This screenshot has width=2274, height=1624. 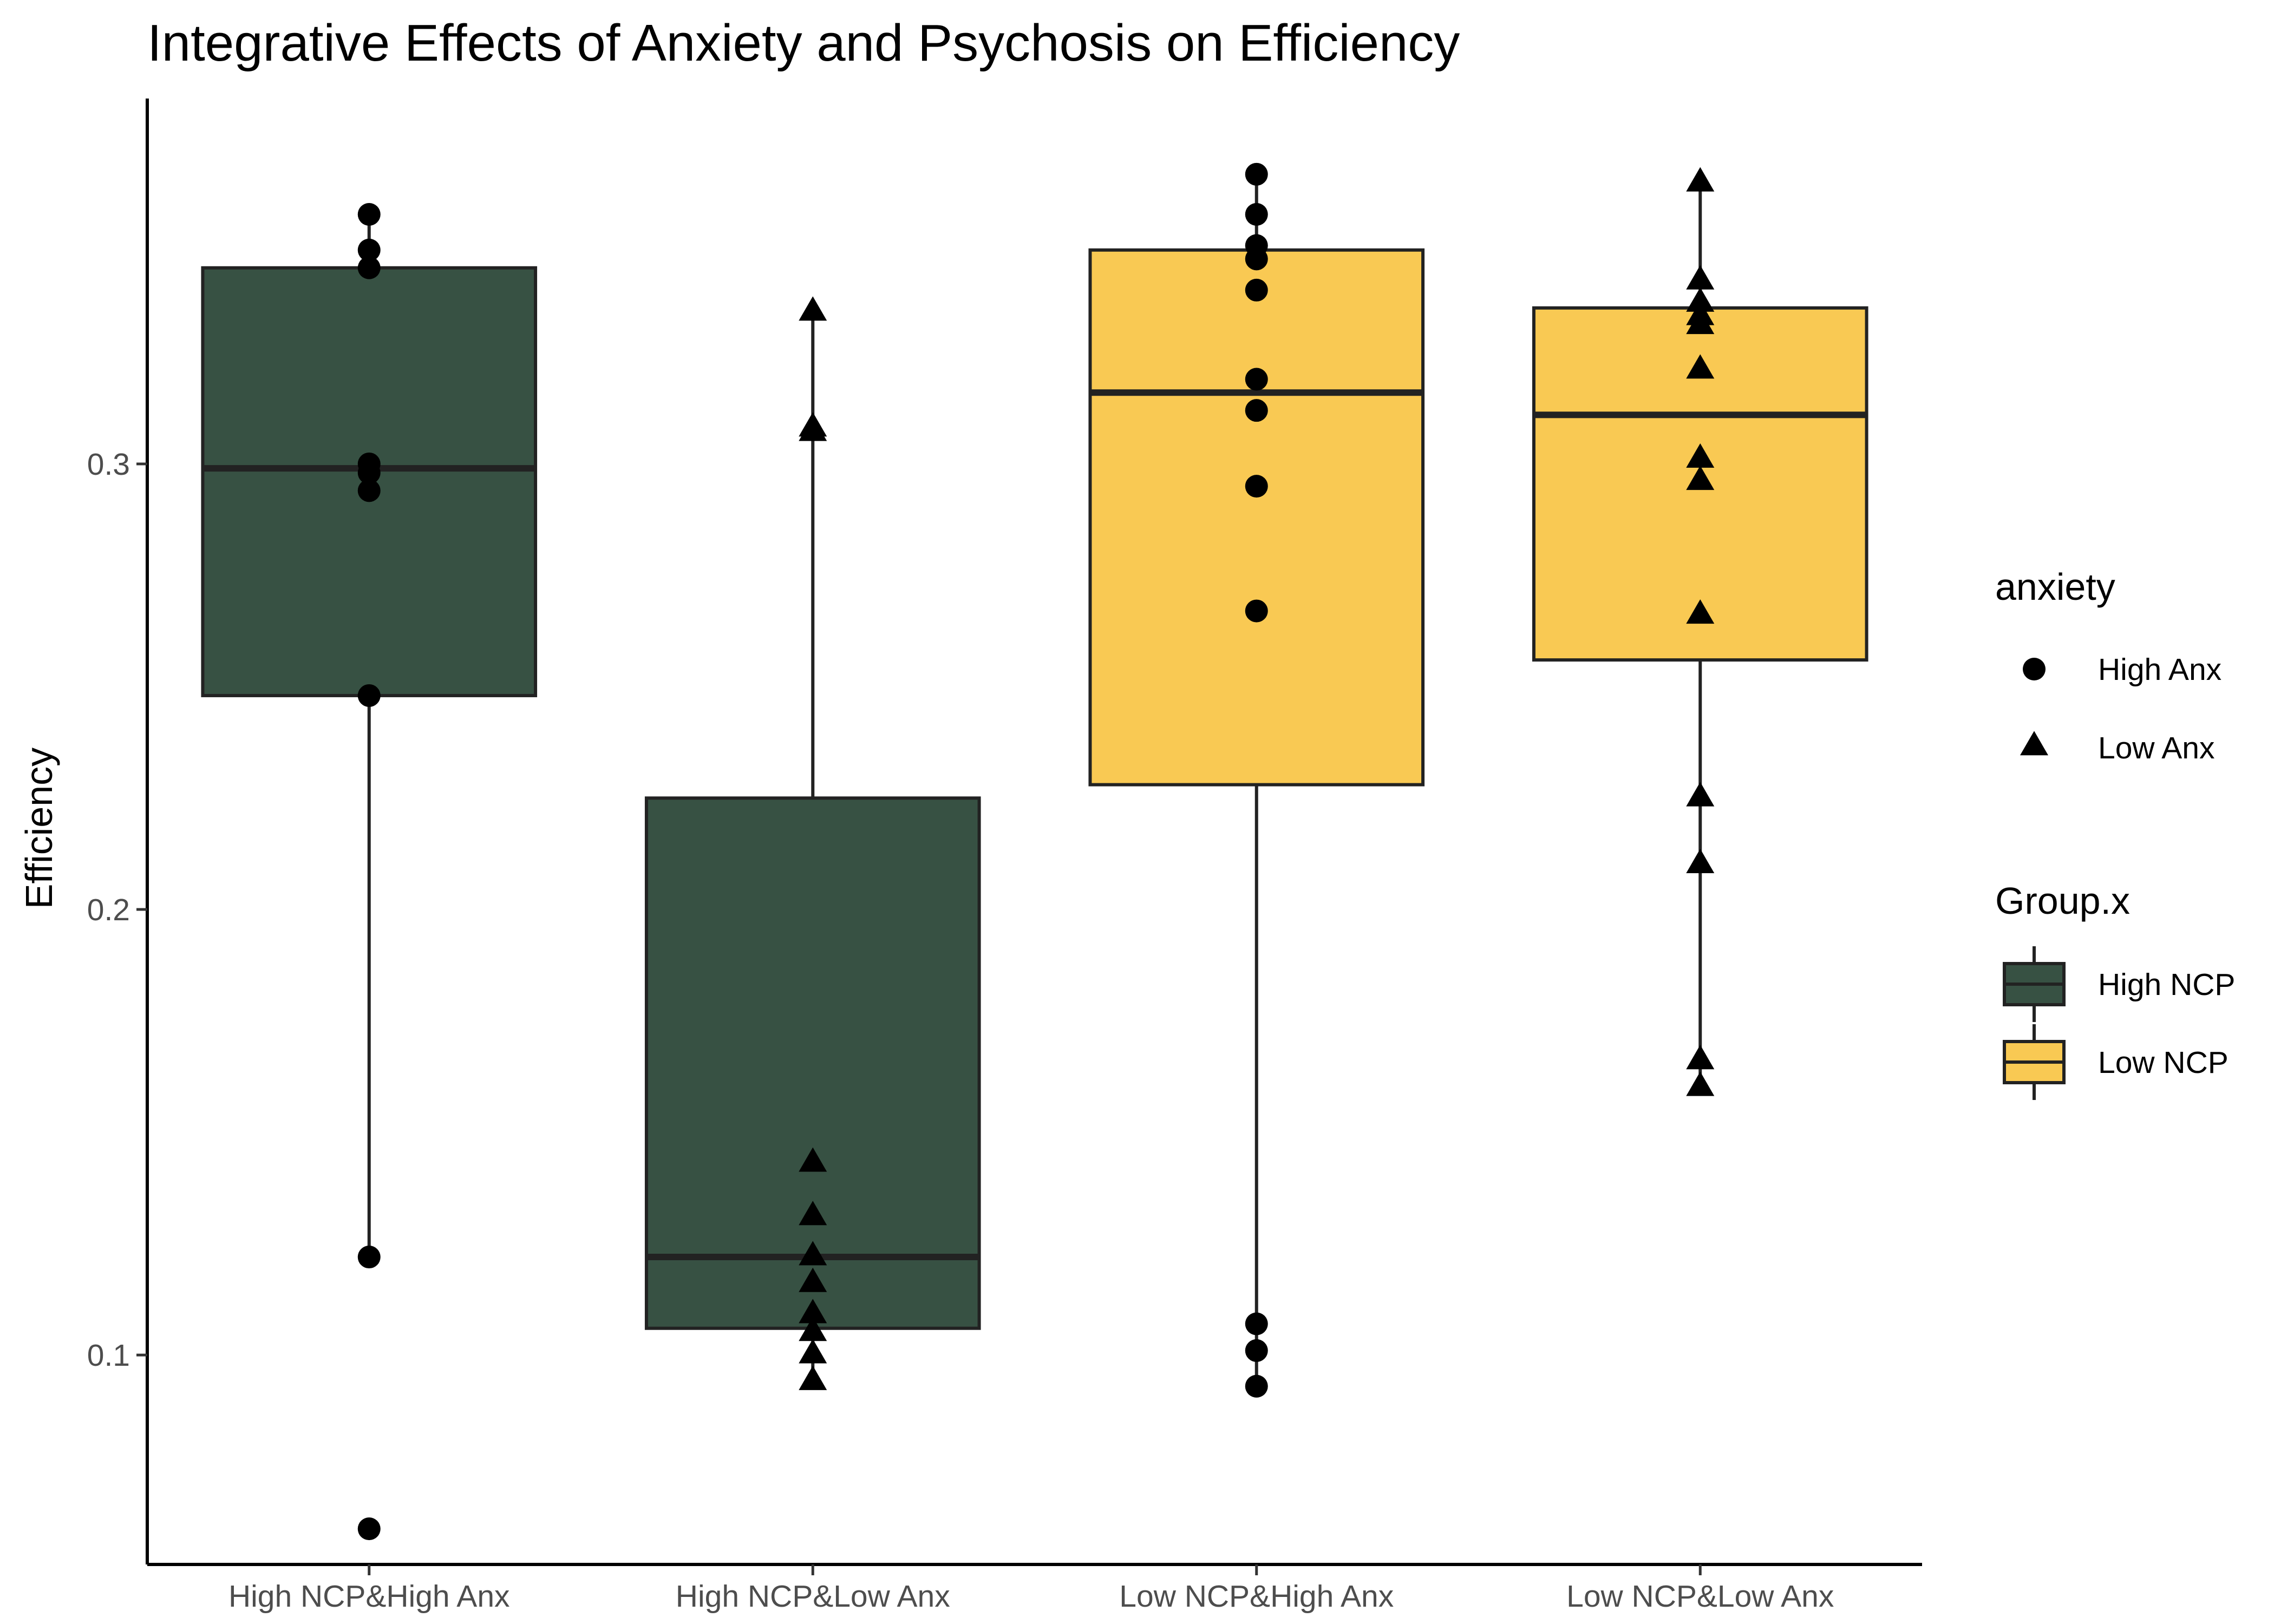 I want to click on y-axis-label: Efficiency, so click(x=39, y=828).